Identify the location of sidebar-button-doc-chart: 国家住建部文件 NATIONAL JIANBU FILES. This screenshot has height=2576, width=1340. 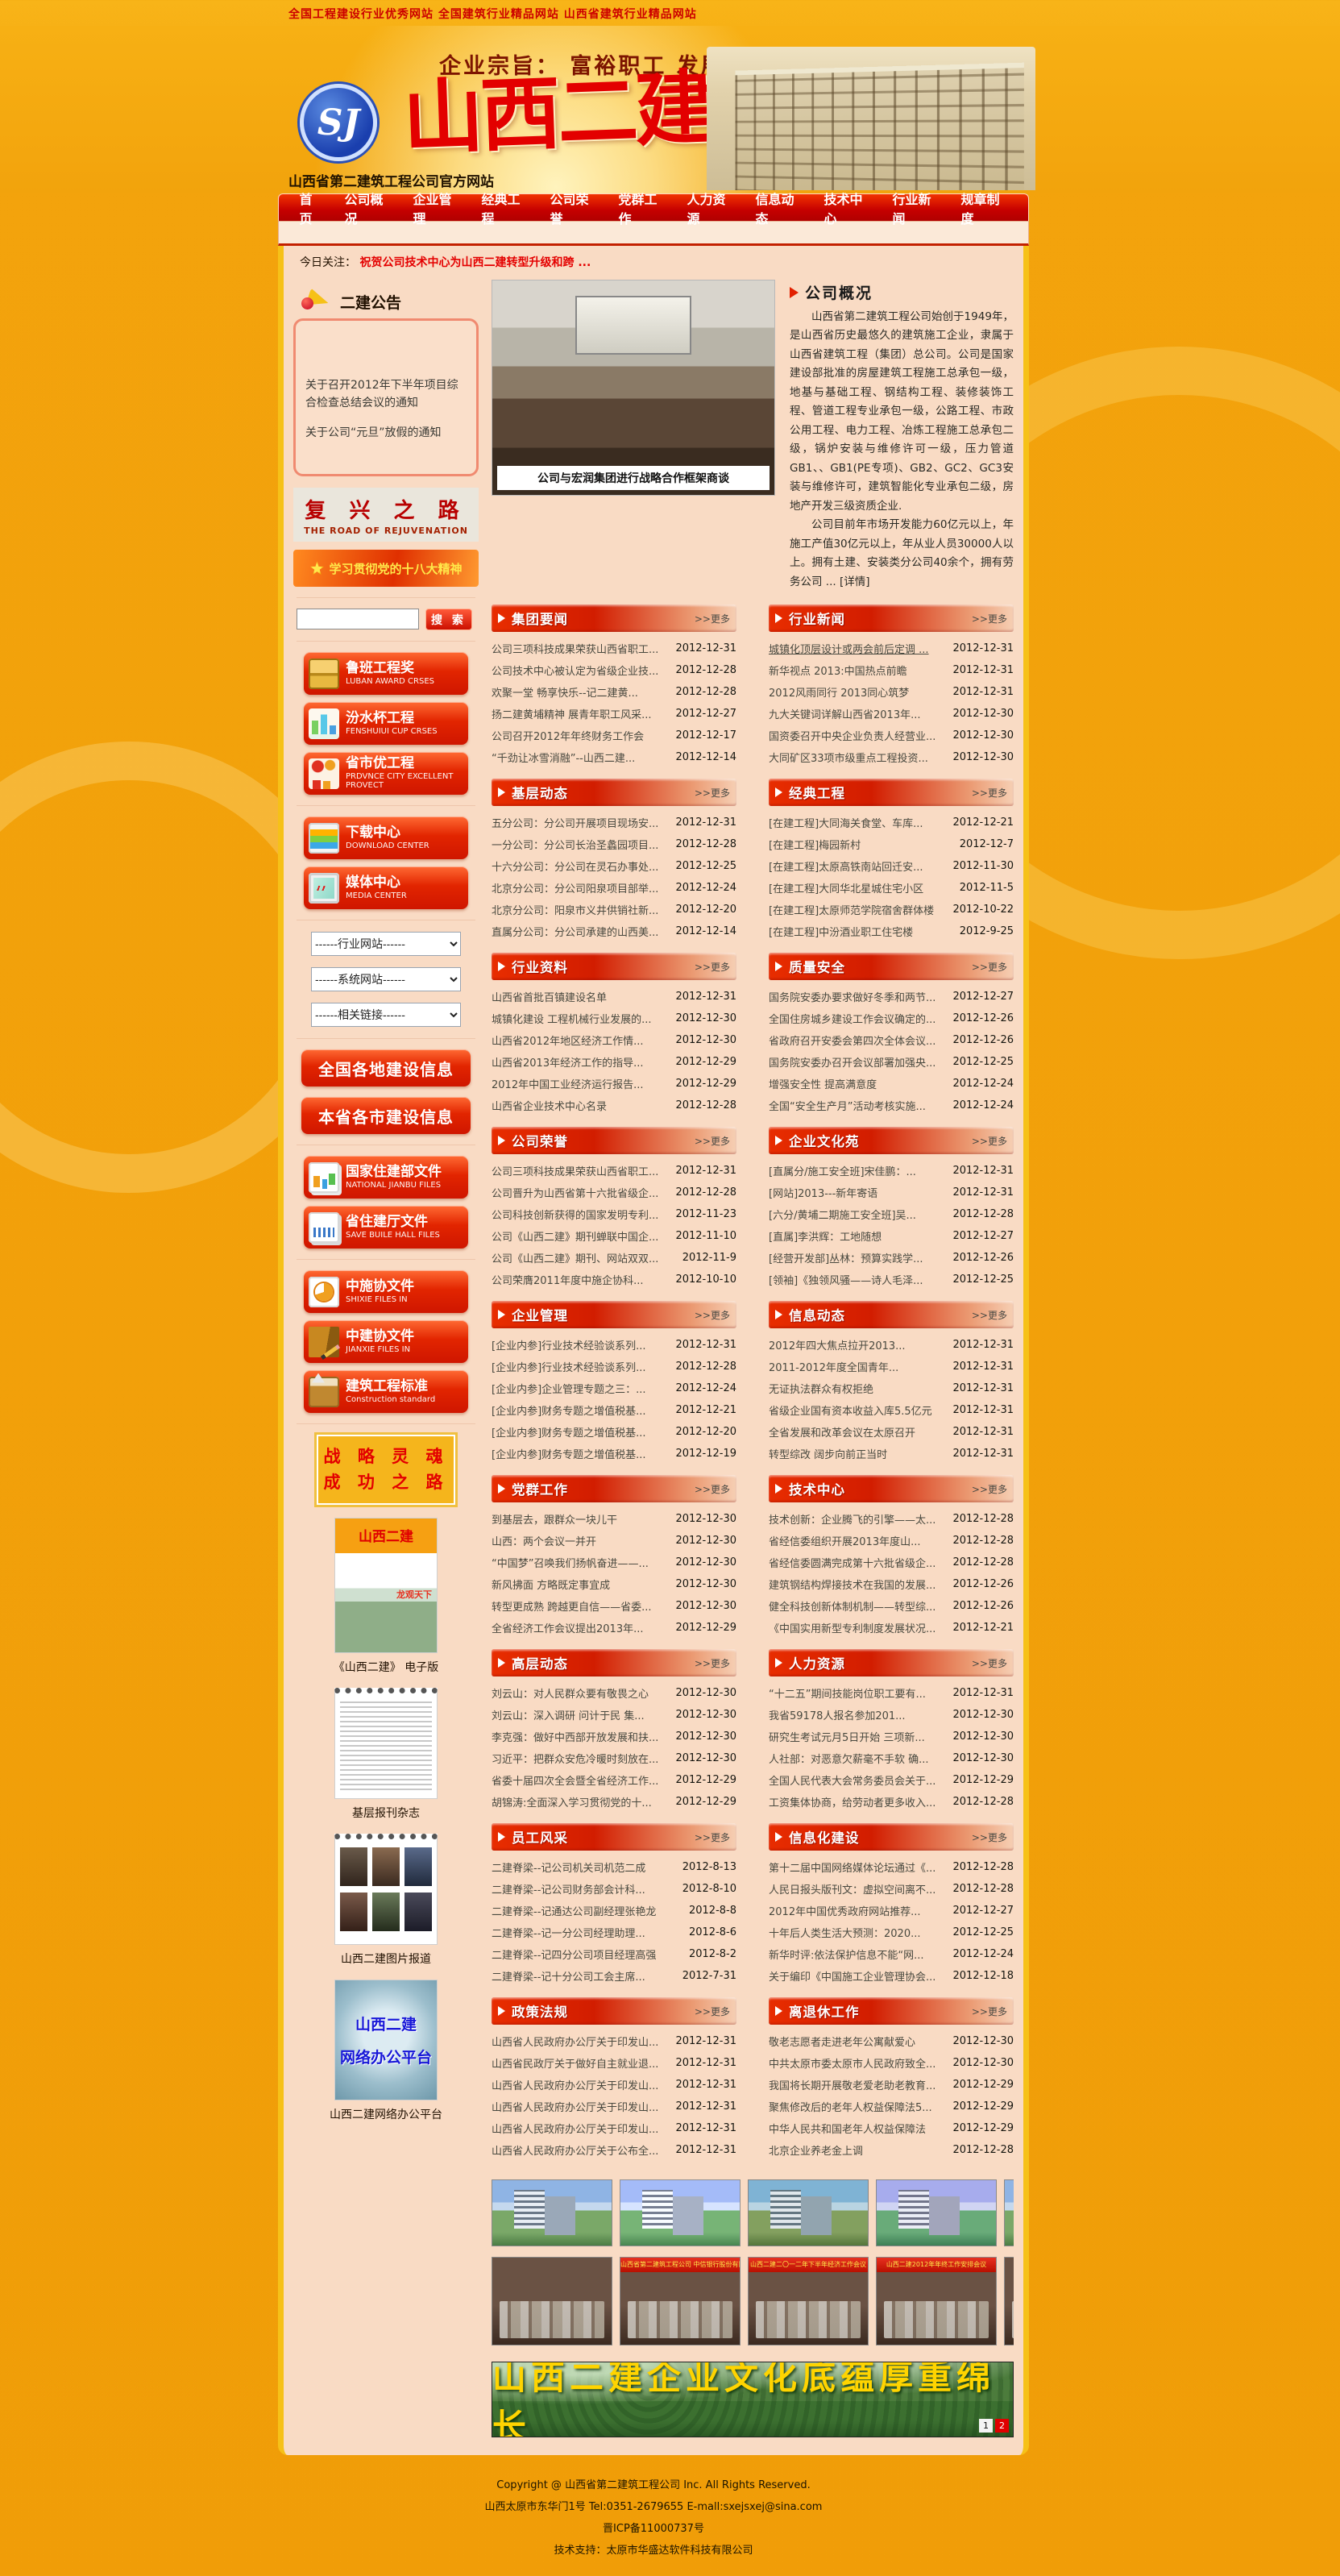
(386, 1177).